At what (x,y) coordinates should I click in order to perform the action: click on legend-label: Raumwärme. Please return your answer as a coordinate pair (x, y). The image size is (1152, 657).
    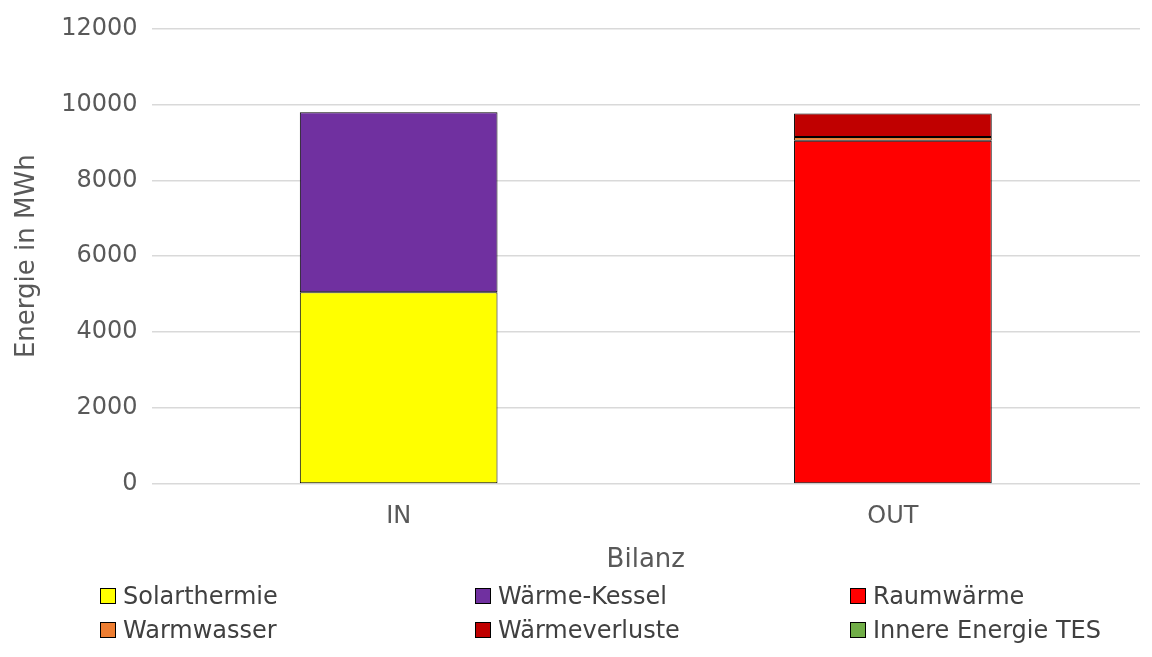
    Looking at the image, I should click on (949, 596).